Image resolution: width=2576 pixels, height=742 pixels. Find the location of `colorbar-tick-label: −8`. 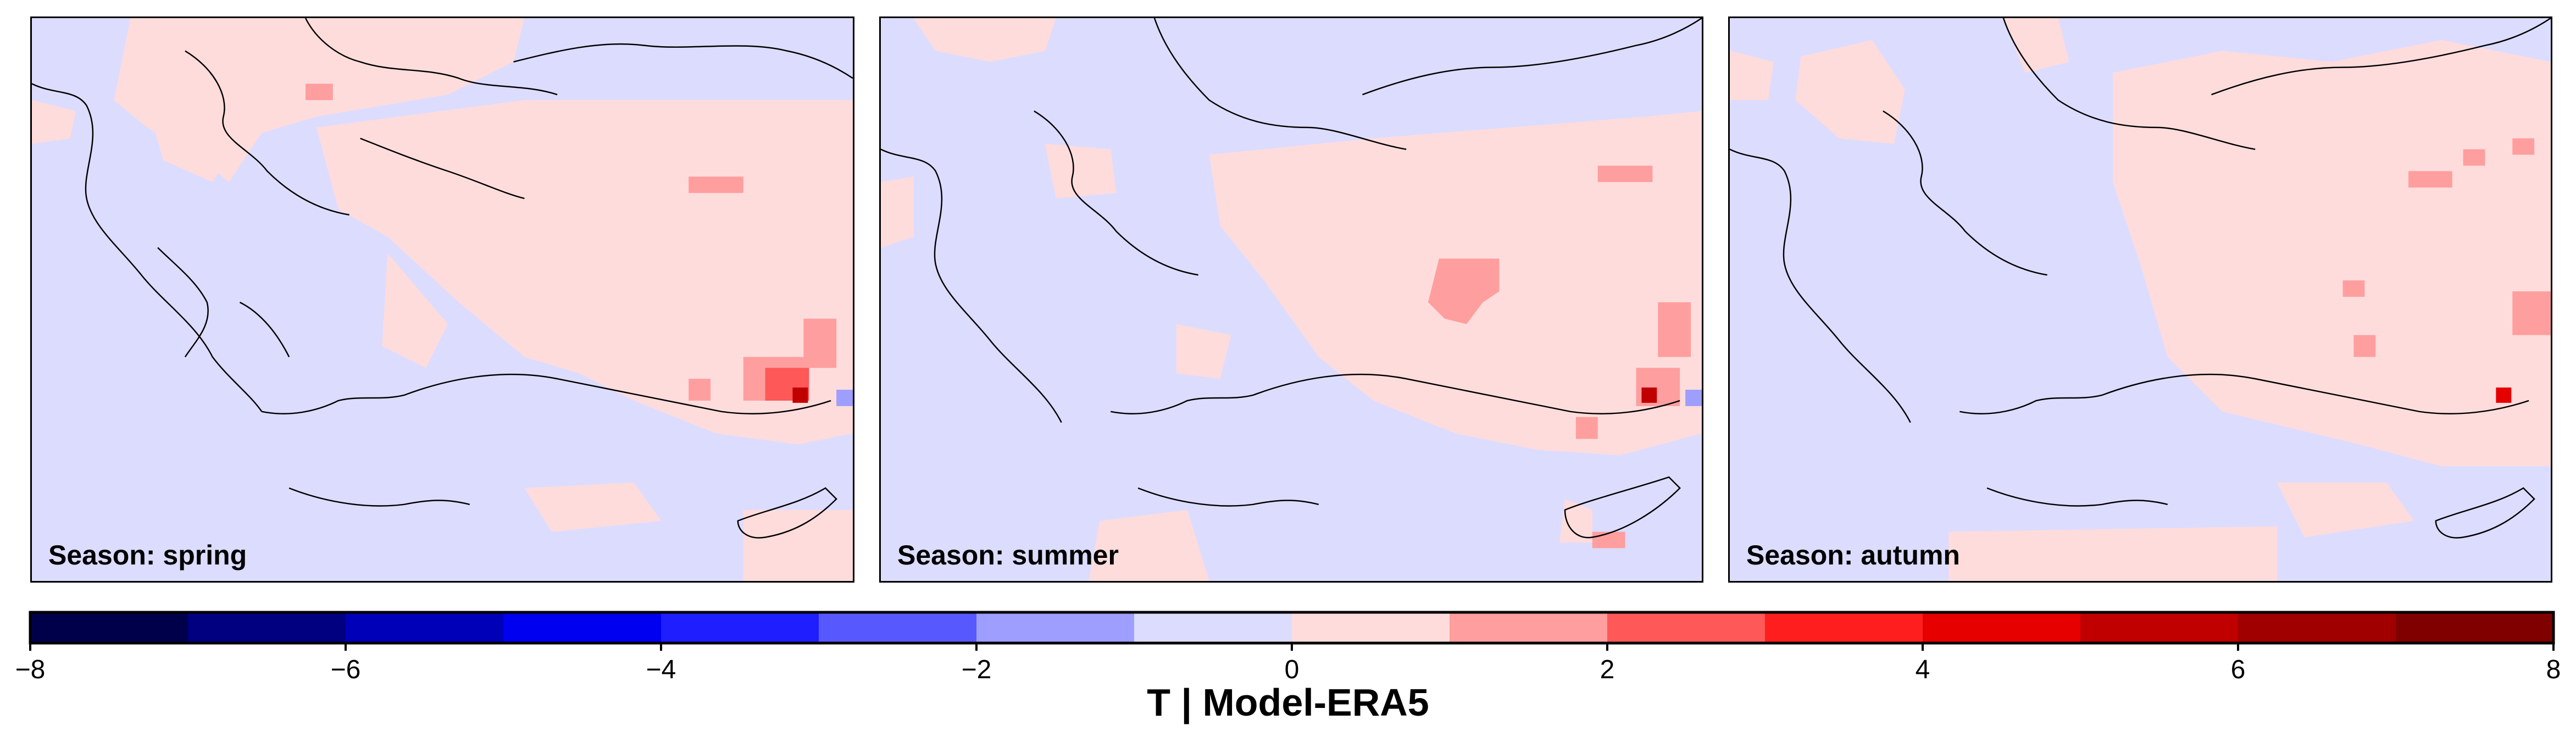

colorbar-tick-label: −8 is located at coordinates (30, 669).